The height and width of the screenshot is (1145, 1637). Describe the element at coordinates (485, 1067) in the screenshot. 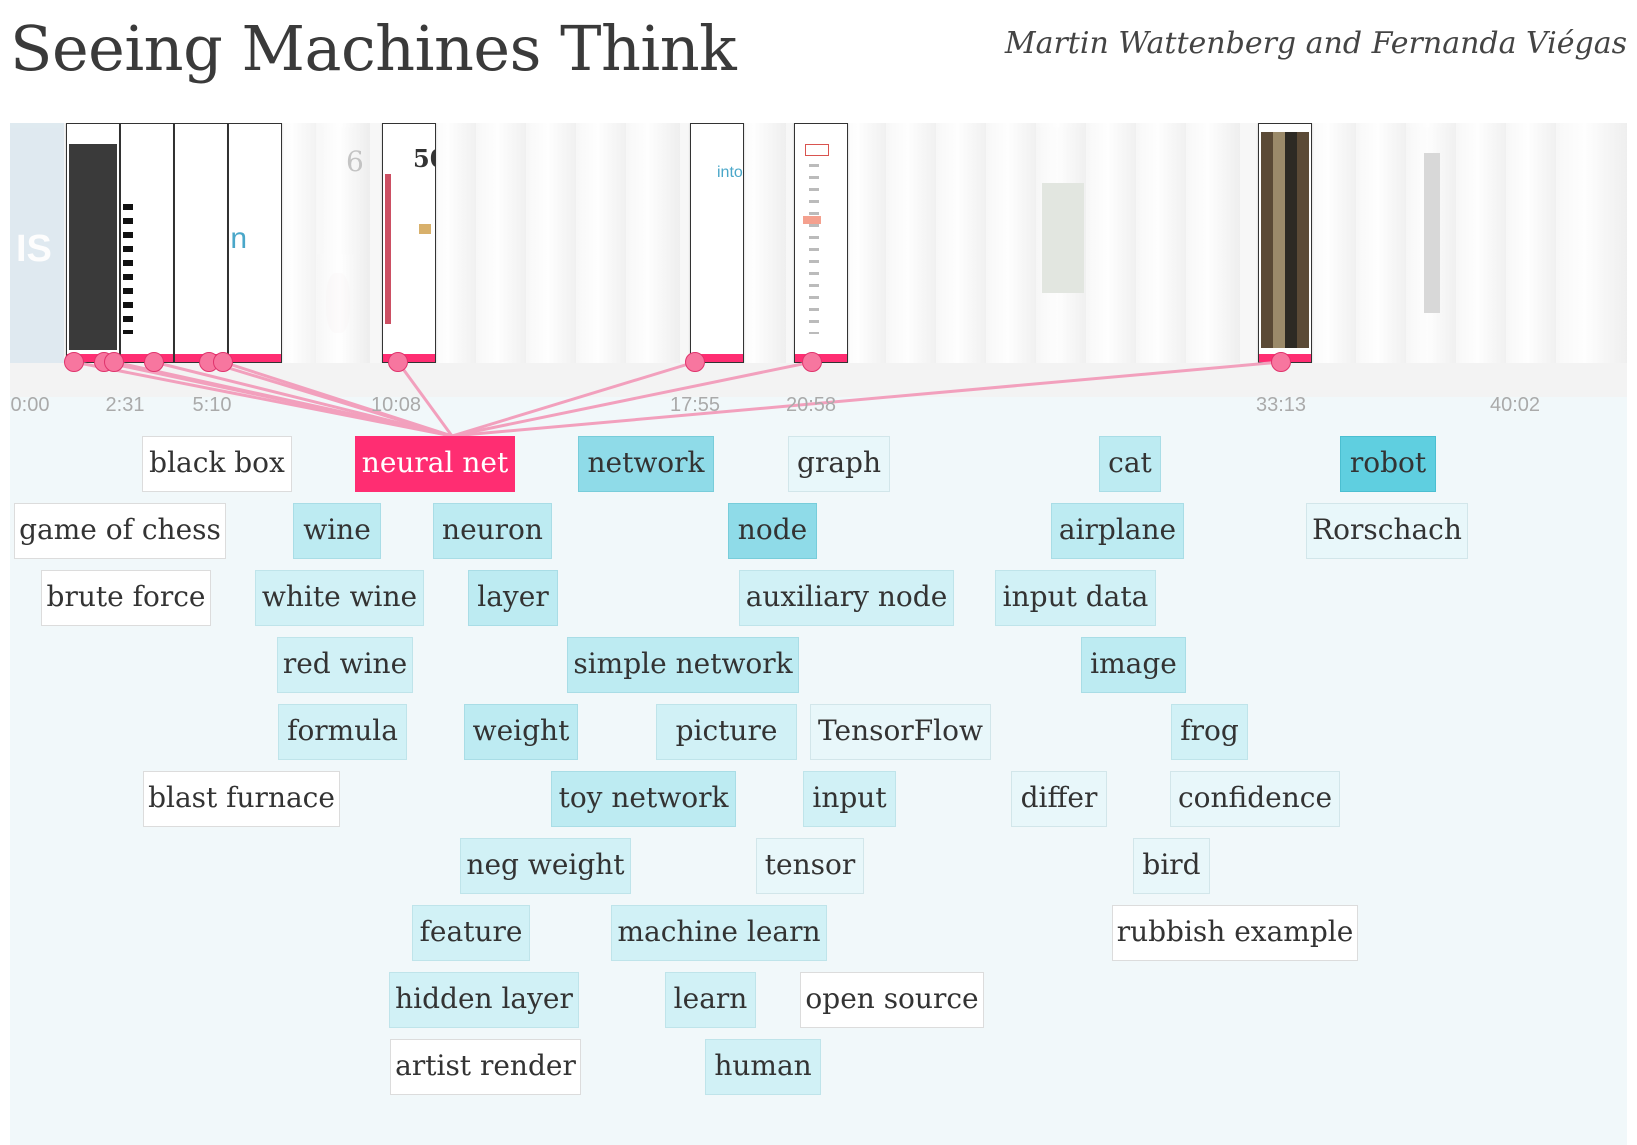

I see `tag-artist-render: artist render` at that location.